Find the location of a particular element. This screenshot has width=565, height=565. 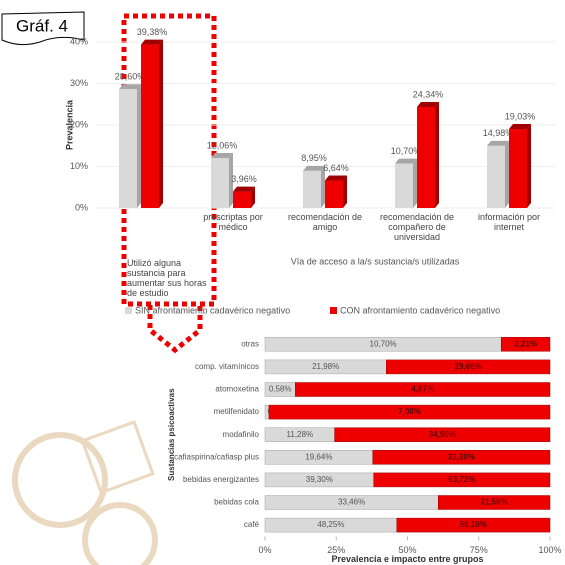

value-label: 39,38% is located at coordinates (152, 32).